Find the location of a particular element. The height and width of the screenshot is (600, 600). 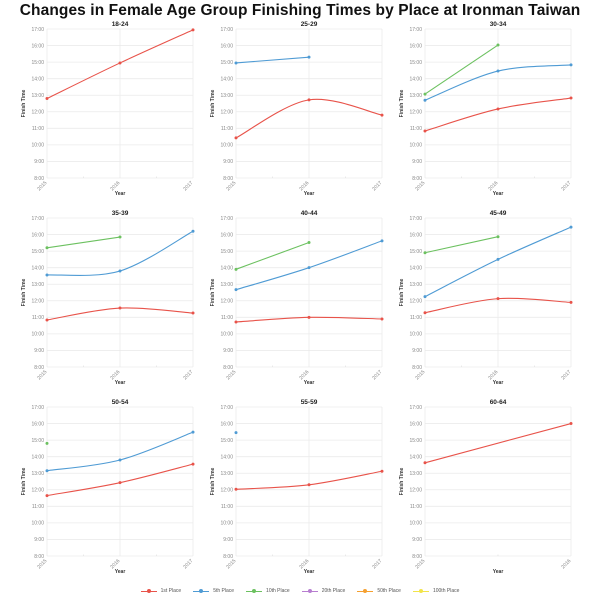

y-tick-label: 10:00 is located at coordinates (415, 146).